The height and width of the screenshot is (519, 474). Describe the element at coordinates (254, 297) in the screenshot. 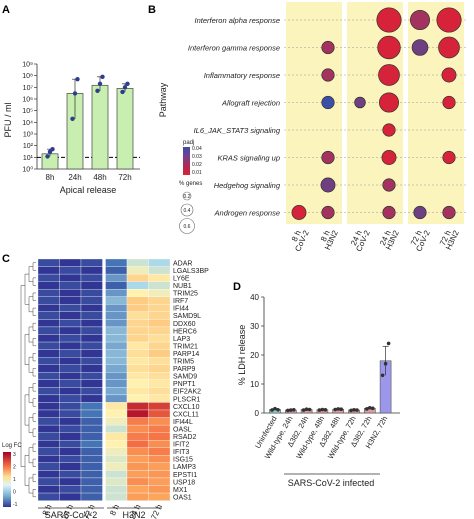

I see `panel-d-y-tick-label: 40` at that location.